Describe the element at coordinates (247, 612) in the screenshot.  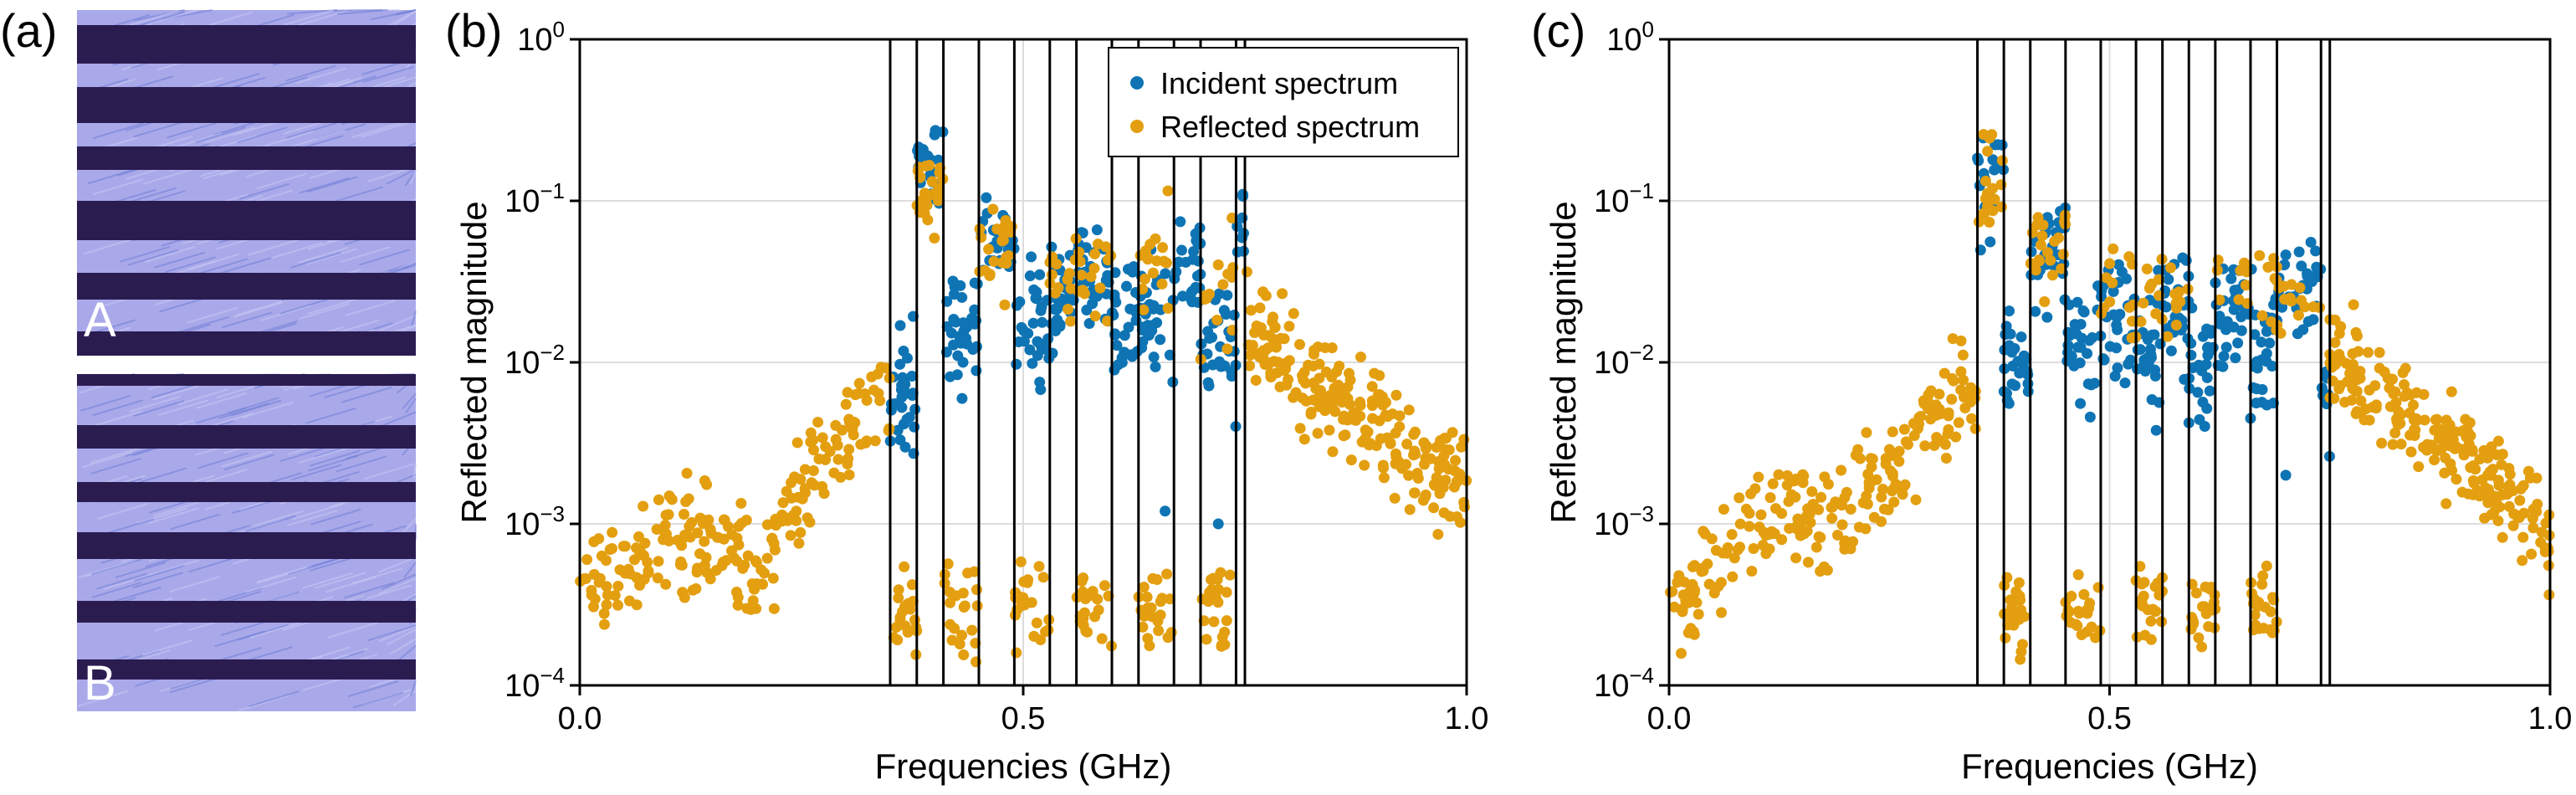
I see `sample-b-dark-stripe` at that location.